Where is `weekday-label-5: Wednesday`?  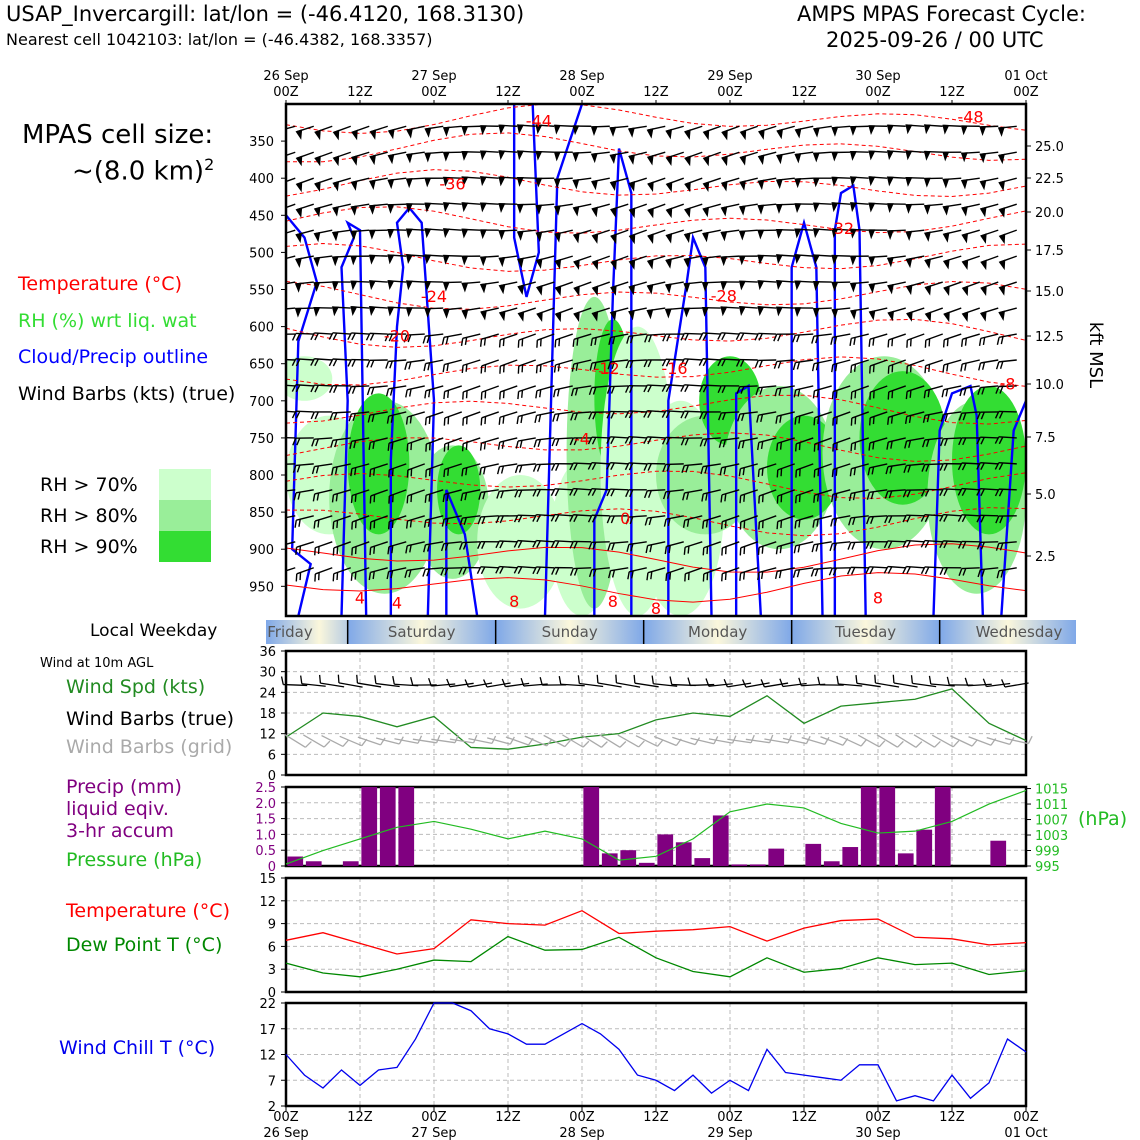 weekday-label-5: Wednesday is located at coordinates (1019, 632).